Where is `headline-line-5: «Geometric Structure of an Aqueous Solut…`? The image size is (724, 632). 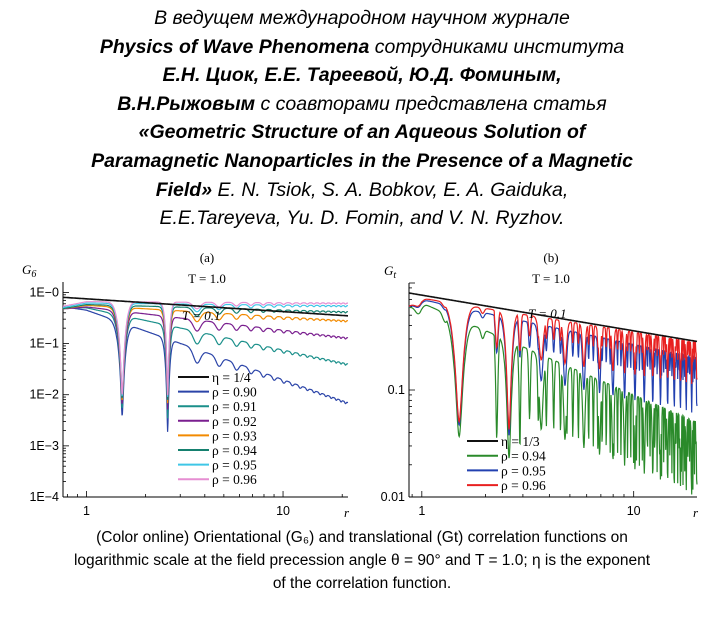
headline-line-5: «Geometric Structure of an Aqueous Solut… is located at coordinates (362, 132).